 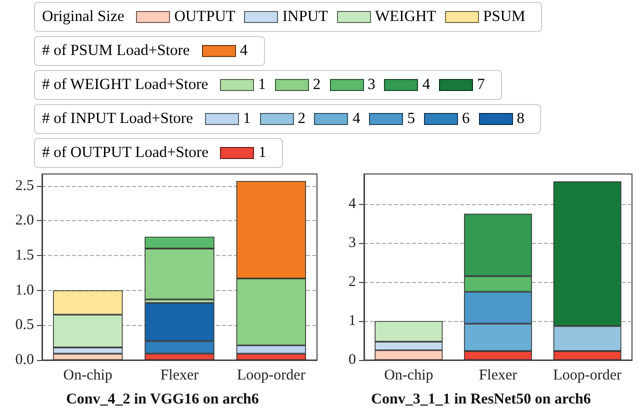 What do you see at coordinates (116, 51) in the screenshot?
I see `text: # of PSUM Load+Store` at bounding box center [116, 51].